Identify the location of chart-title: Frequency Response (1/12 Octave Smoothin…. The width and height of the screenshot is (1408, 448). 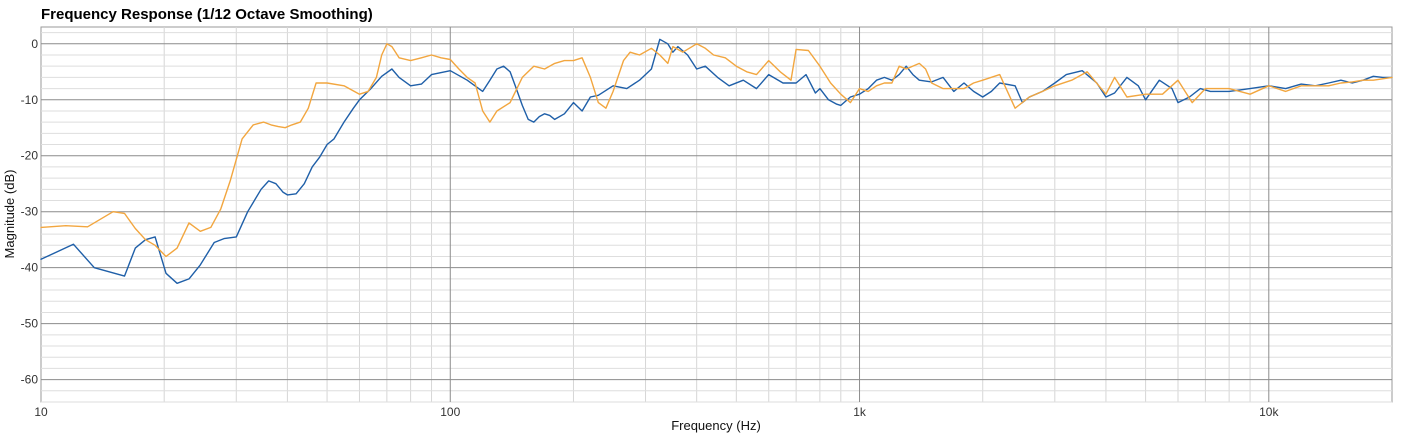
(207, 14).